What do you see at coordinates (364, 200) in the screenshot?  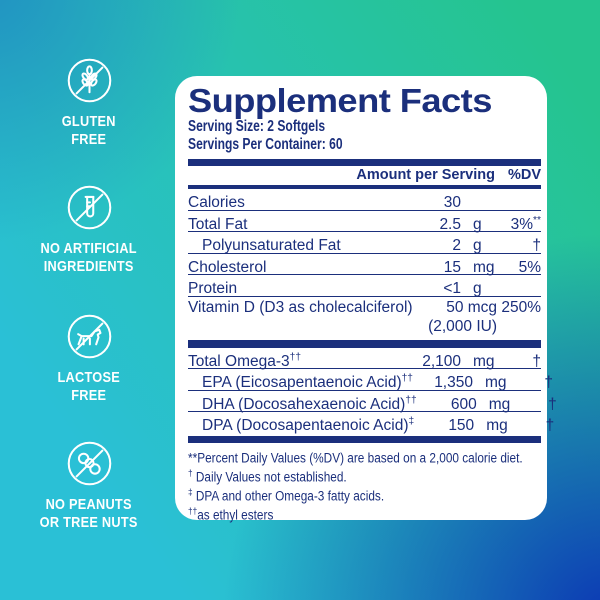 I see `nutrient-row-calories: Calories 30` at bounding box center [364, 200].